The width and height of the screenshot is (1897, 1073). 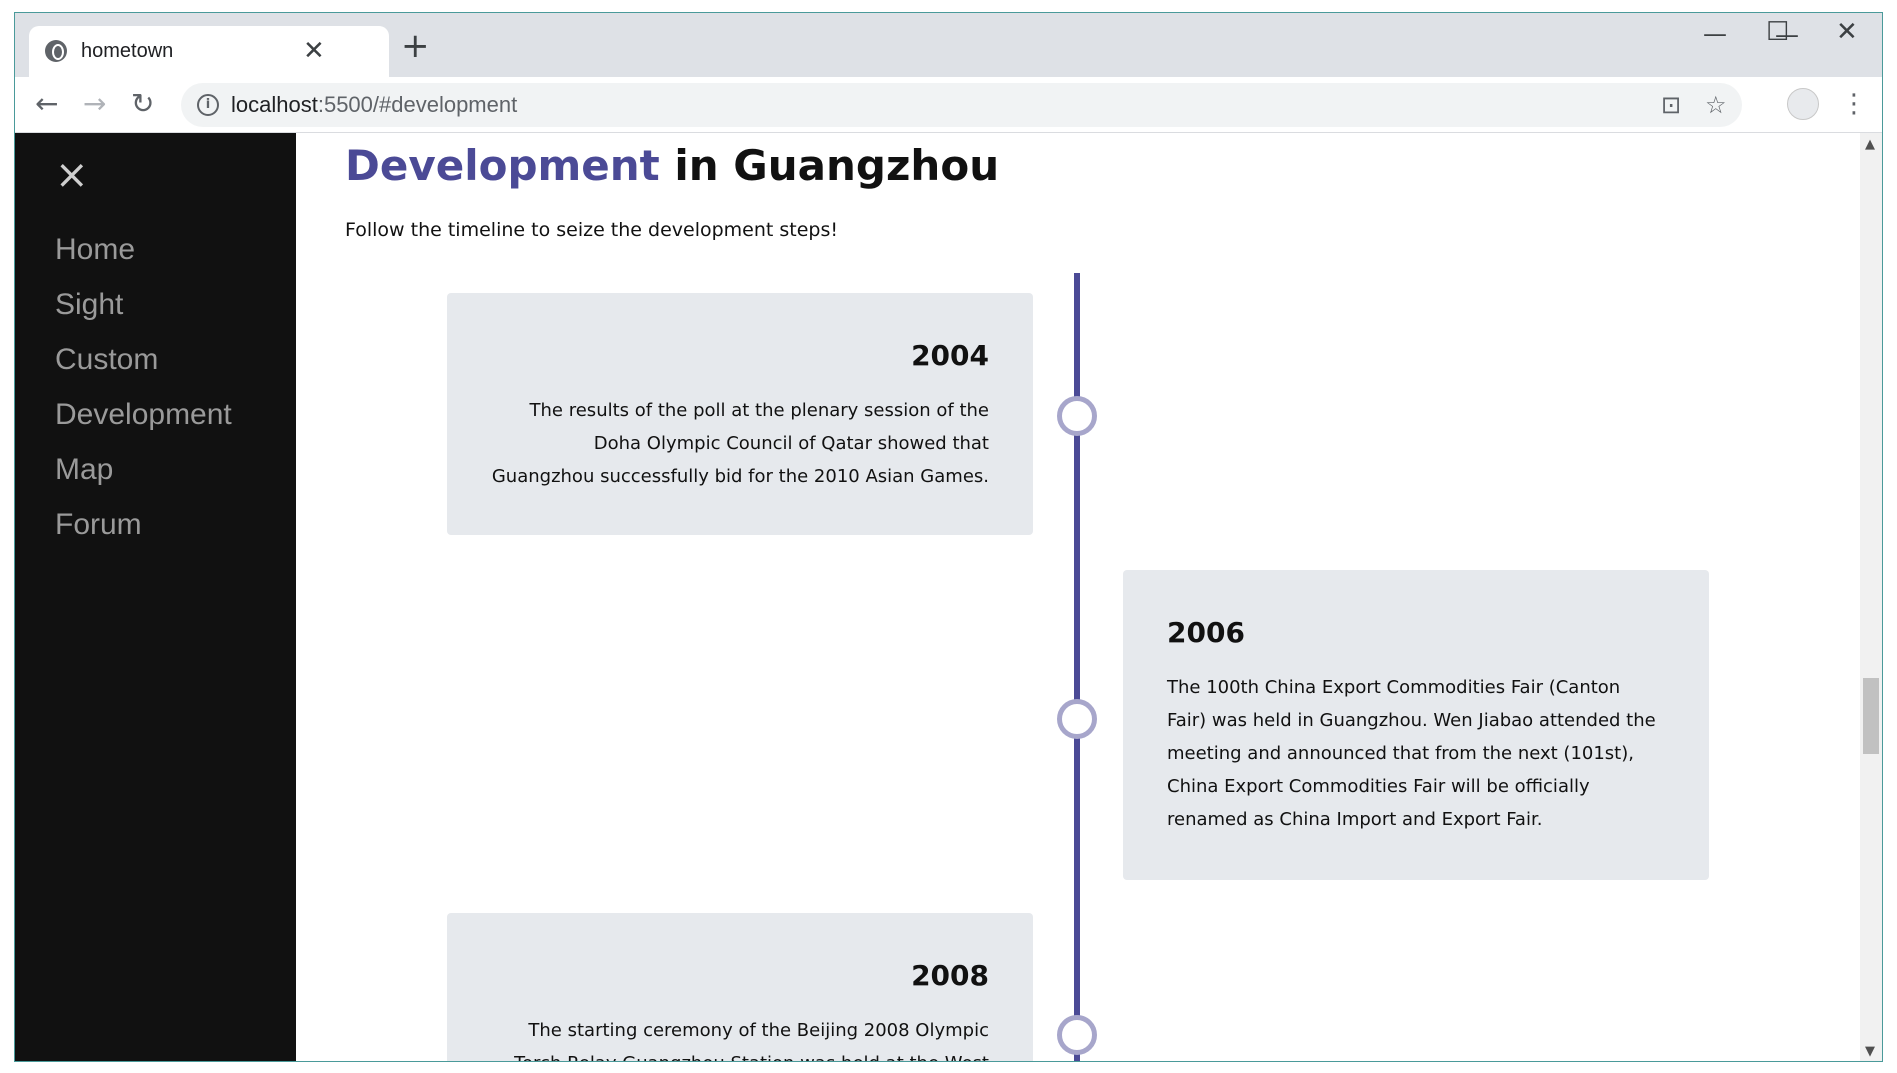 I want to click on back-arrow-icon: ←, so click(x=47, y=103).